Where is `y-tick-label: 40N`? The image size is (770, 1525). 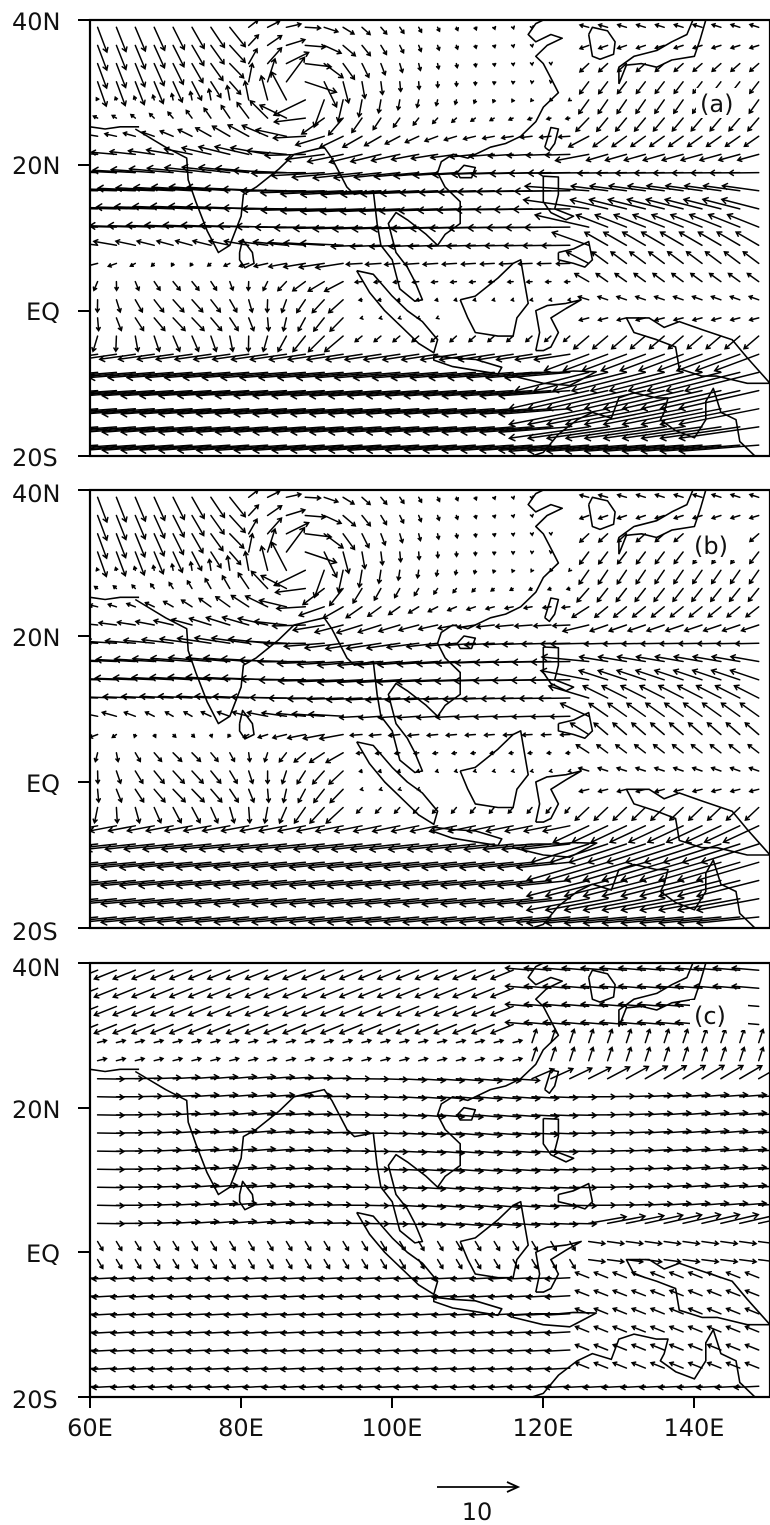 y-tick-label: 40N is located at coordinates (36, 494).